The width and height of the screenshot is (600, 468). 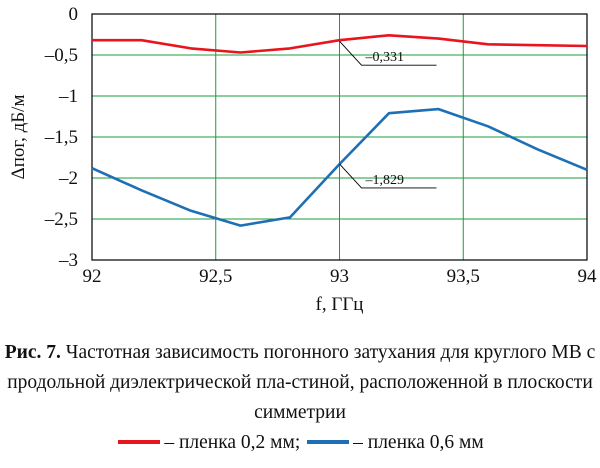 What do you see at coordinates (74, 14) in the screenshot?
I see `y-tick-label: 0` at bounding box center [74, 14].